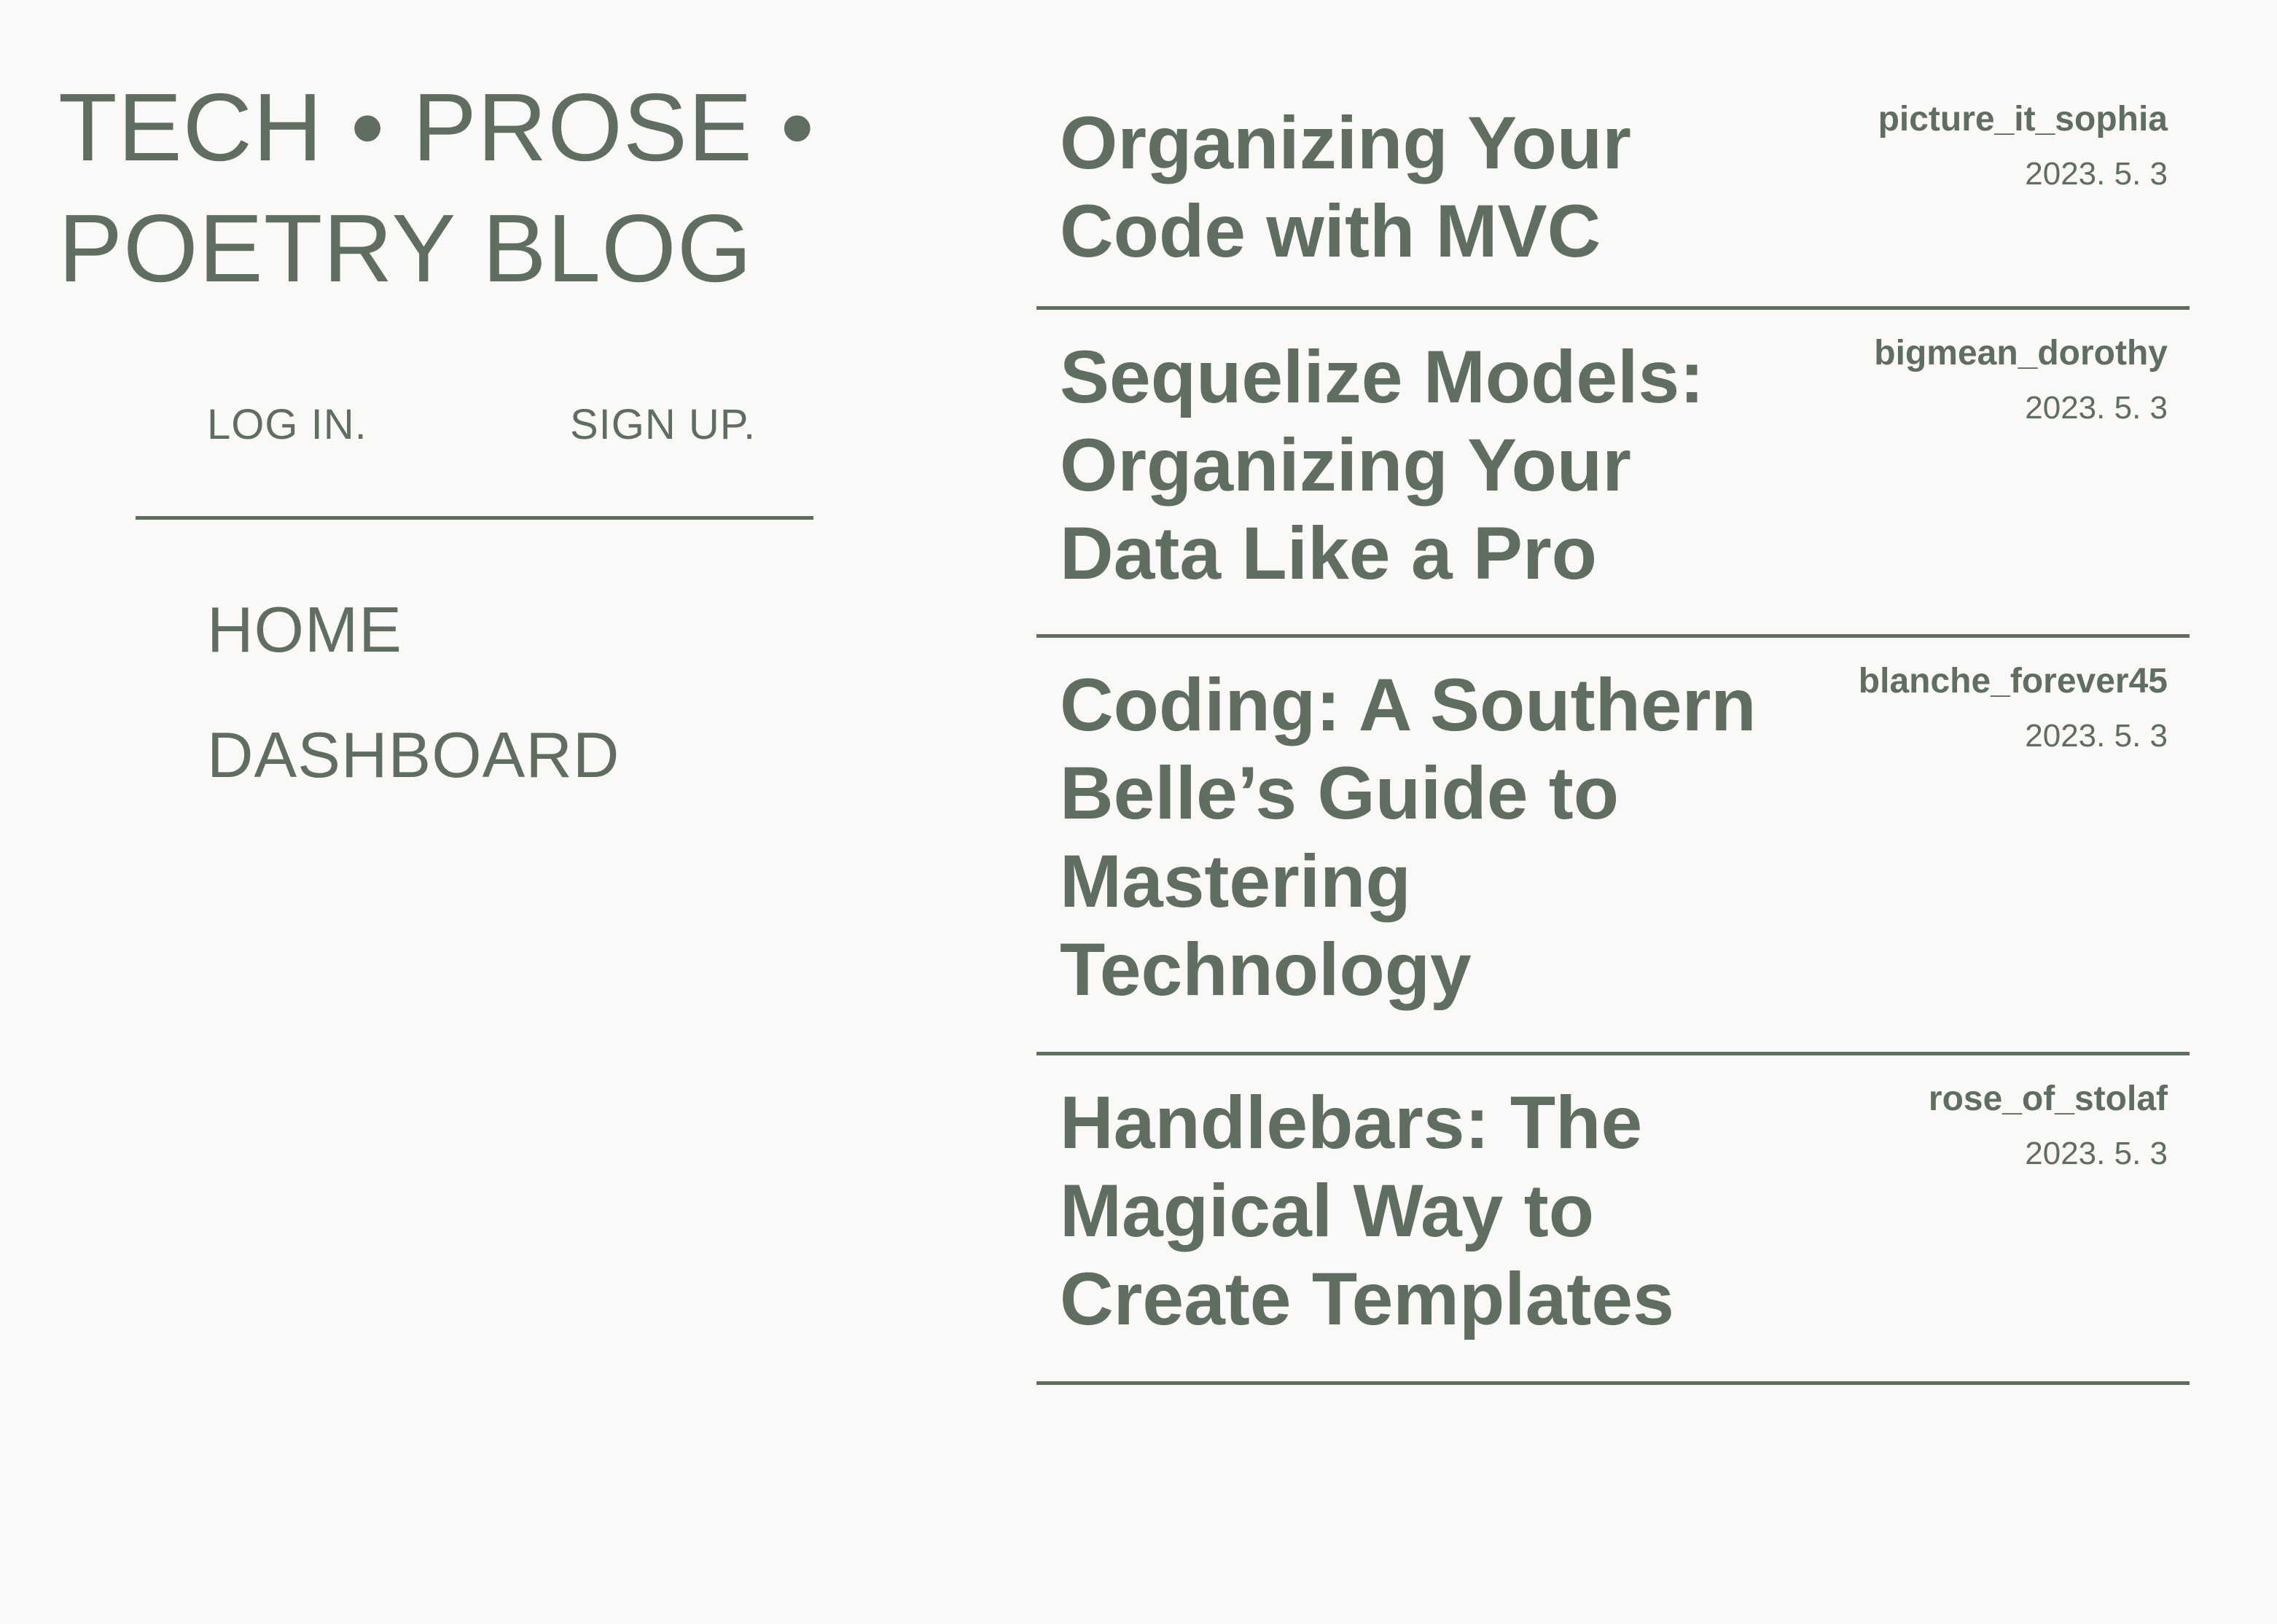 Image resolution: width=2277 pixels, height=1624 pixels. I want to click on post-meta: bigmean_dorothy 2023. 5. 3, so click(2021, 380).